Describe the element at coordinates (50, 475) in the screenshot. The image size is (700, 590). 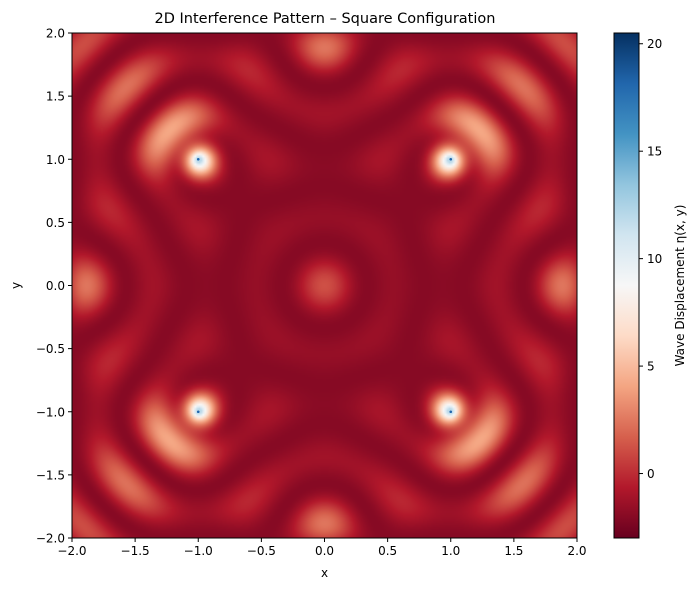
I see `y-tick-label: −1.5` at that location.